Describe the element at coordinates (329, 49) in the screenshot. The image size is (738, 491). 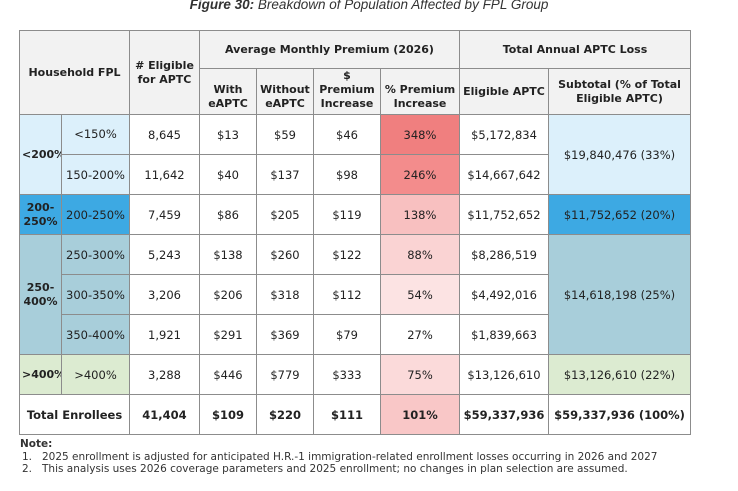
I see `avg-premium-group-header: Average Monthly Premium (2026)` at that location.